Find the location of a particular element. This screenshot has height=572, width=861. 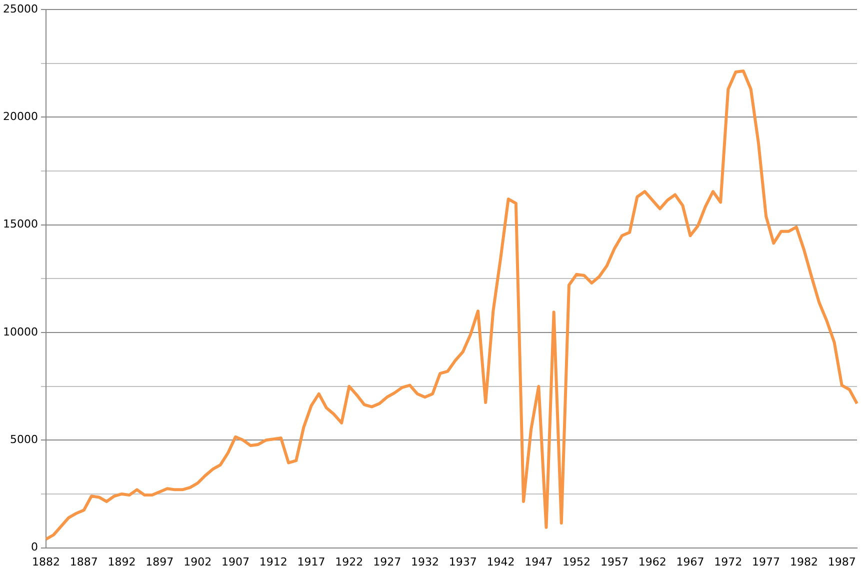

y-tick-label: 20000 is located at coordinates (20, 117).